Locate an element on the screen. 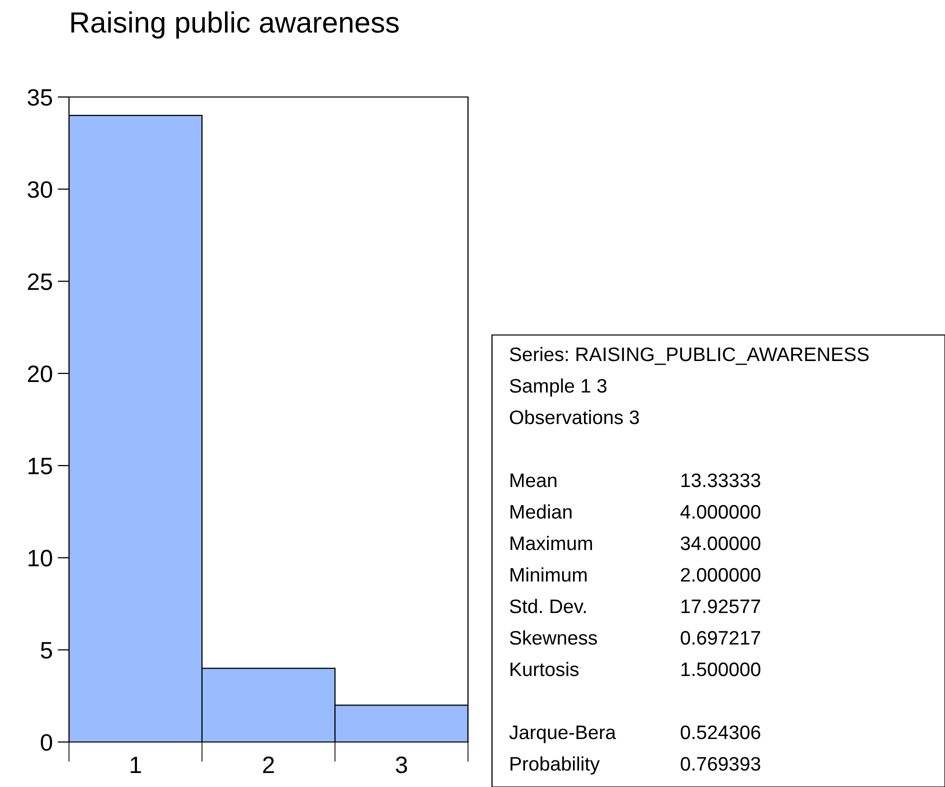 This screenshot has height=787, width=945. y-tick-label: 20 is located at coordinates (40, 373).